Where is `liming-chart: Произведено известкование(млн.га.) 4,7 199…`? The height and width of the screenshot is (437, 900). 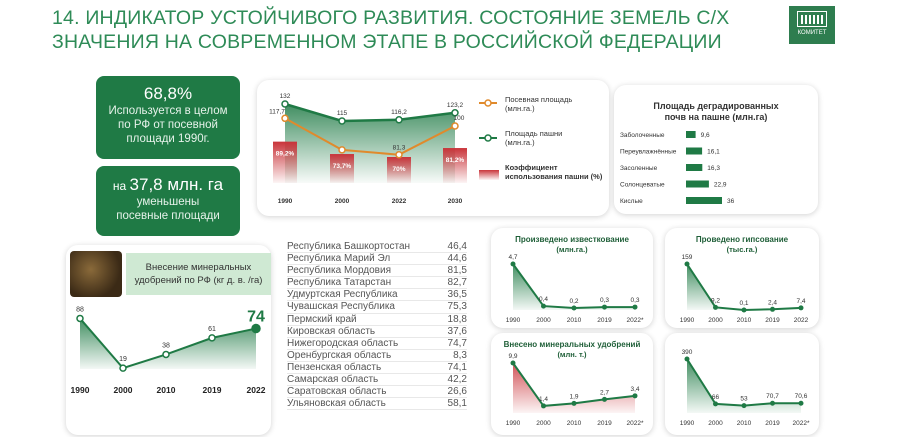 liming-chart: Произведено известкование(млн.га.) 4,7 199… is located at coordinates (575, 279).